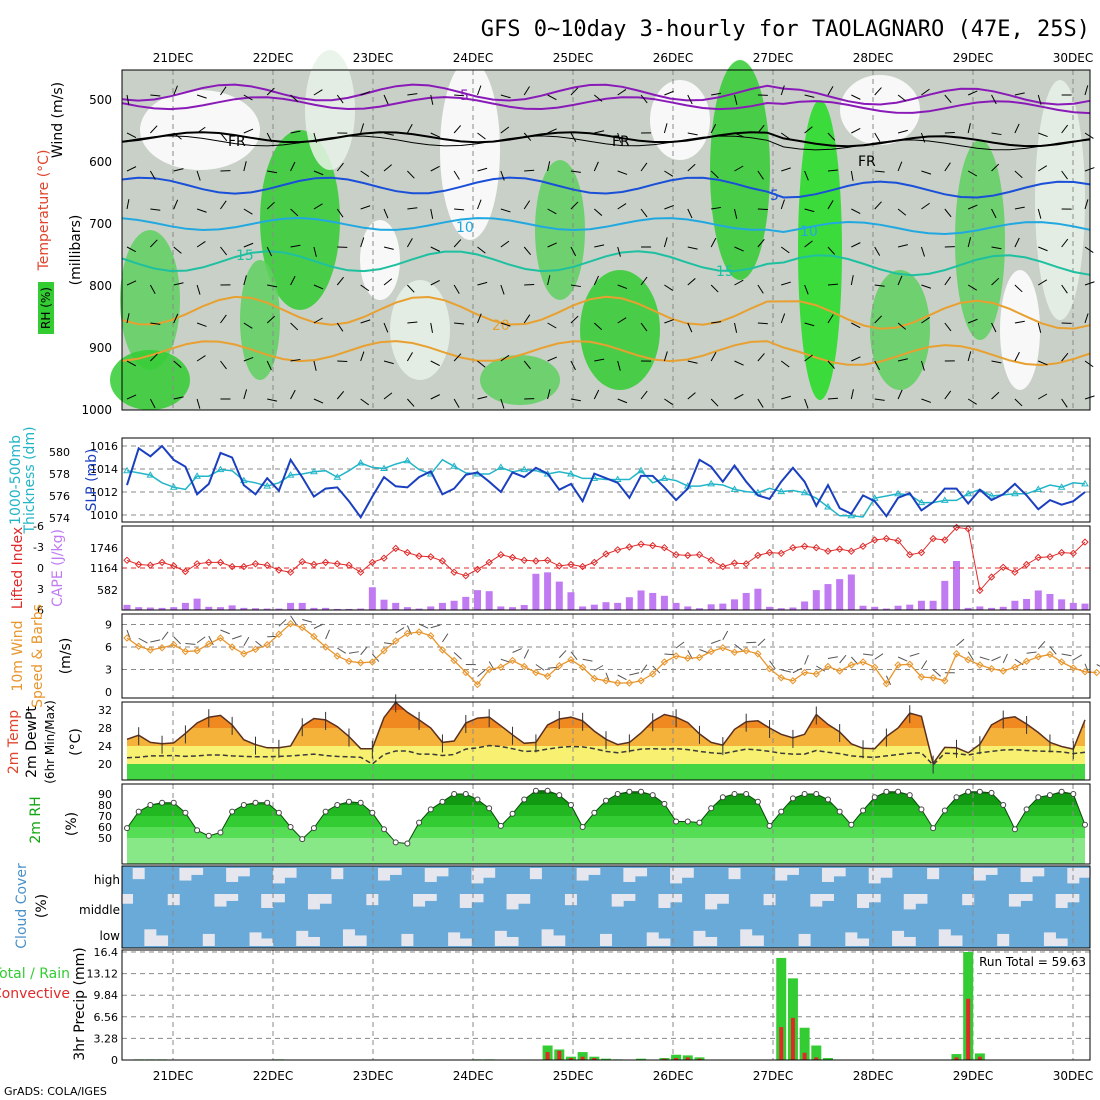 The image size is (1100, 1100). What do you see at coordinates (104, 568) in the screenshot?
I see `cape-tick: 1164` at bounding box center [104, 568].